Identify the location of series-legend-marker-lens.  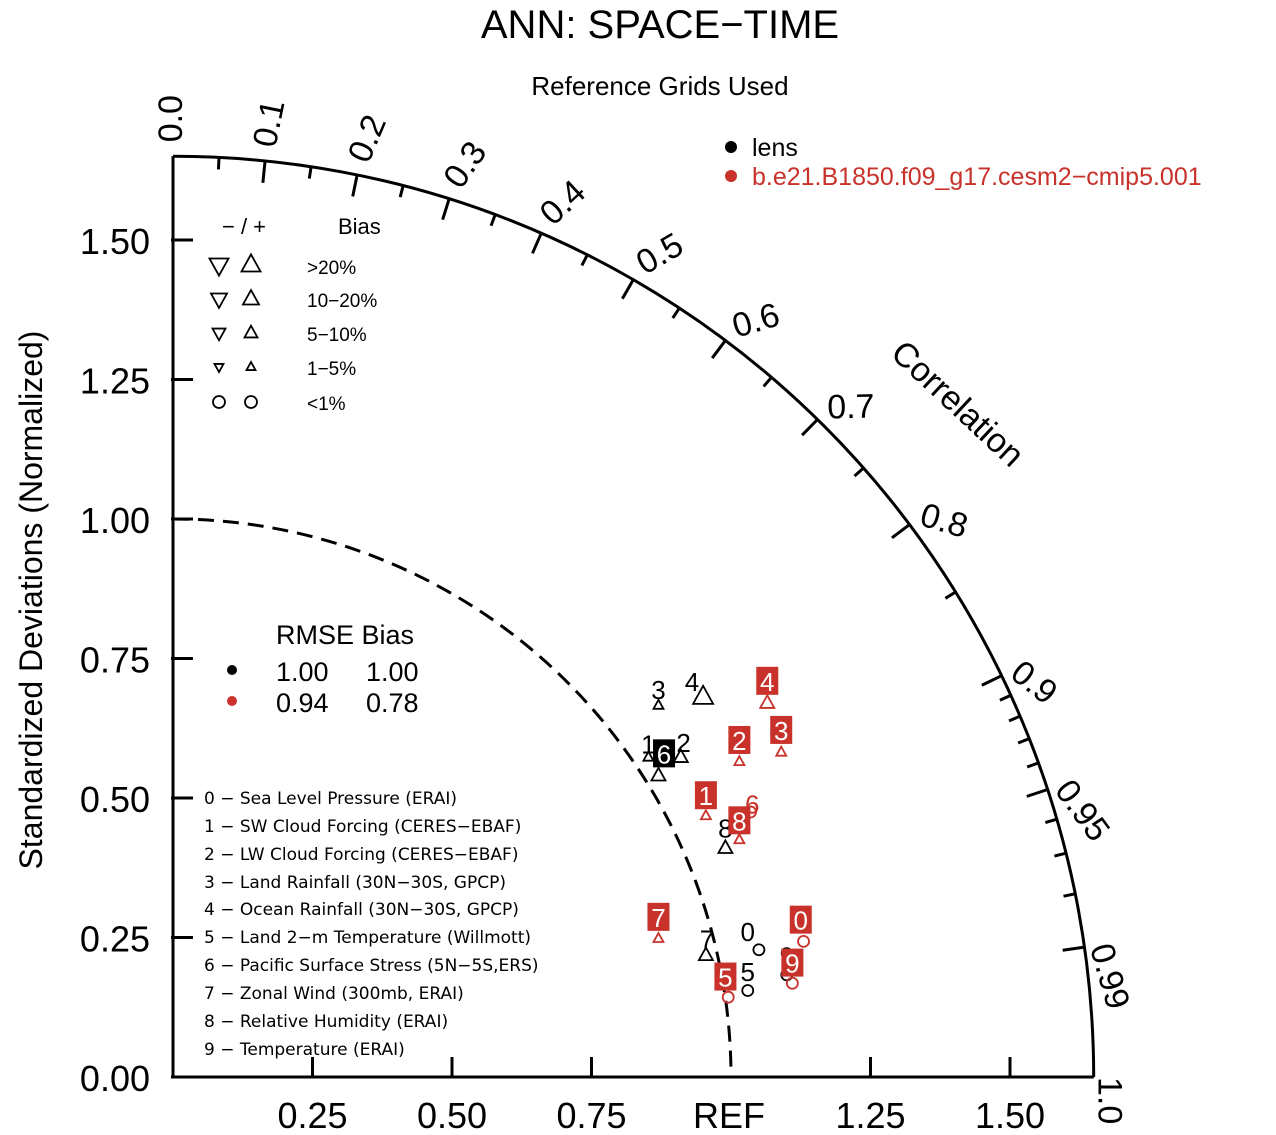
(731, 147).